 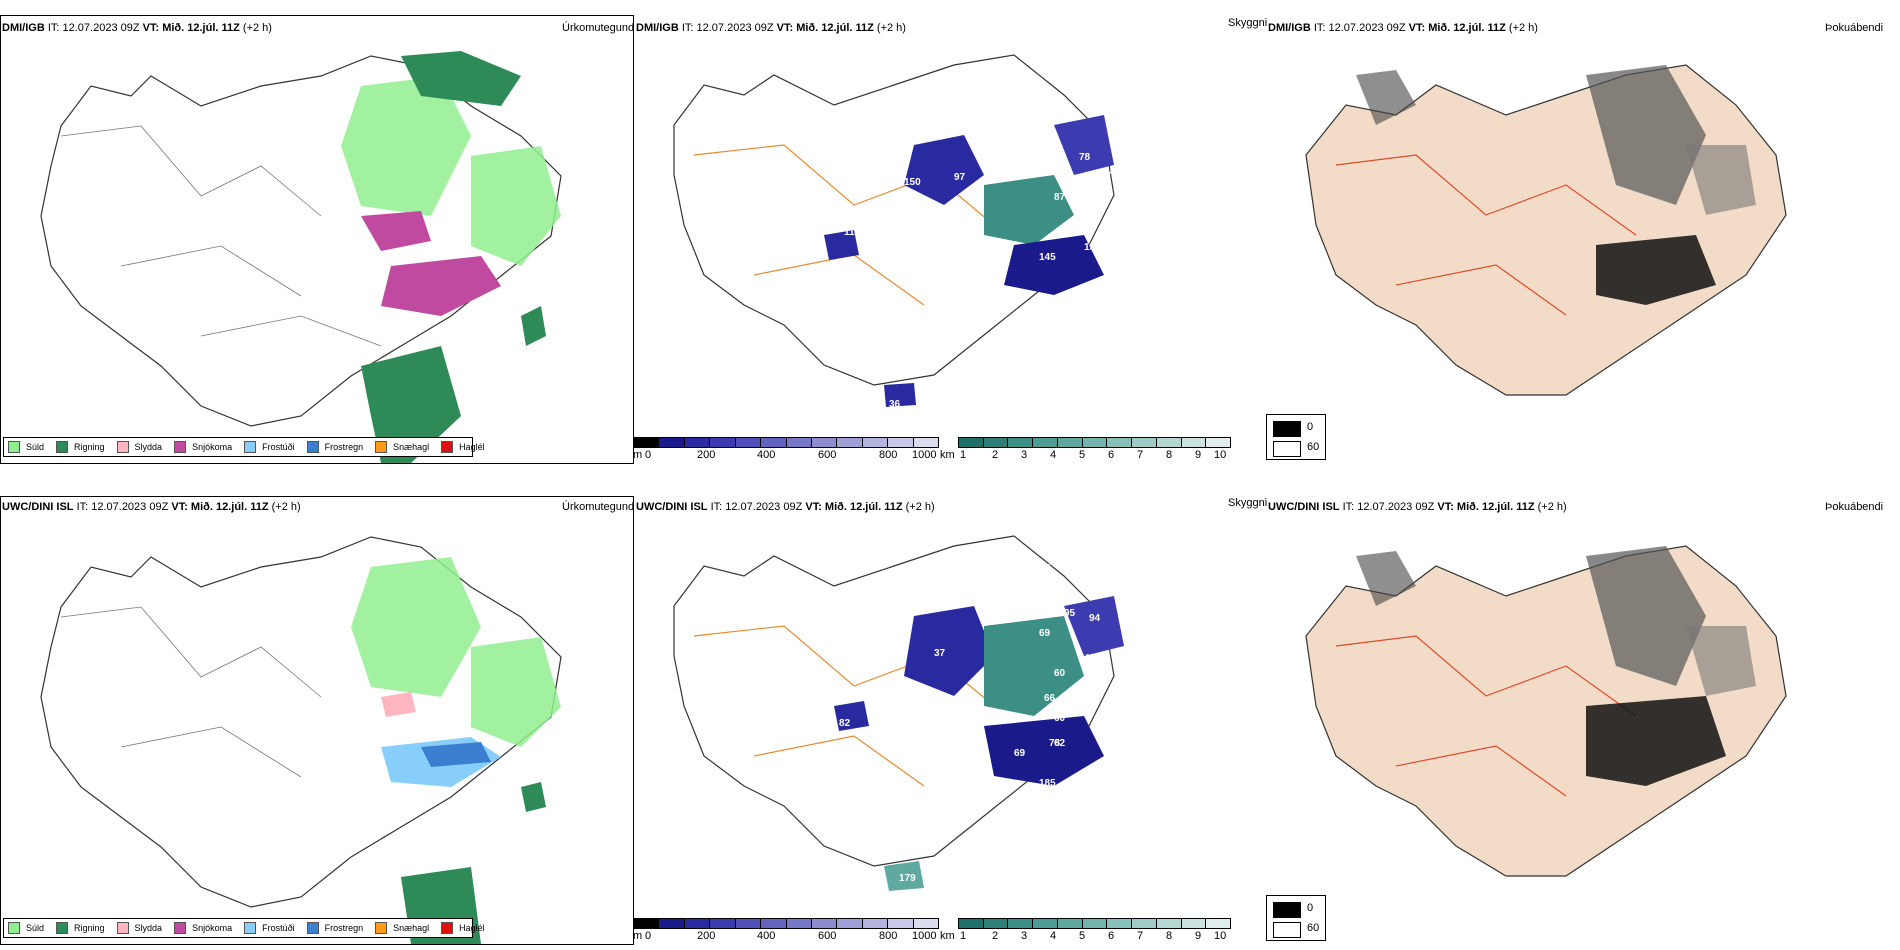 What do you see at coordinates (1198, 936) in the screenshot?
I see `vis-tick: 9` at bounding box center [1198, 936].